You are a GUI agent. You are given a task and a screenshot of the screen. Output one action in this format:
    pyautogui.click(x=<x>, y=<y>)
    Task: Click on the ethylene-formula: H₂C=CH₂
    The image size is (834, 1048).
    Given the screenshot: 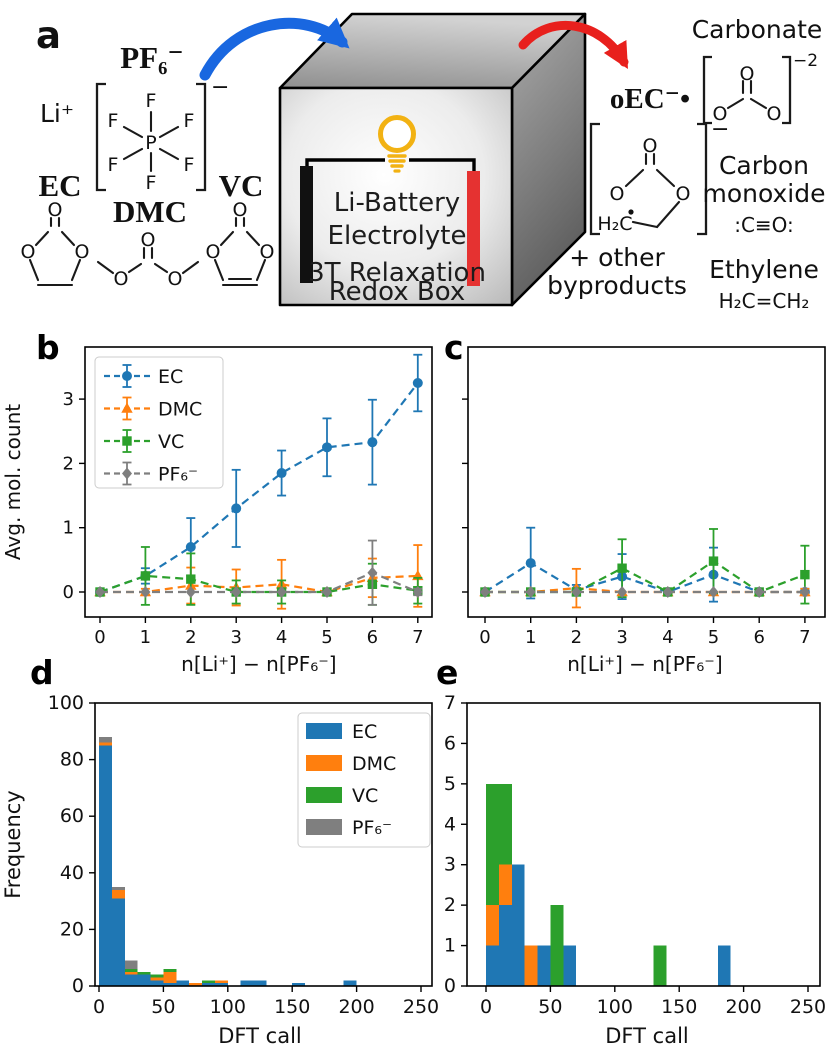 What is the action you would take?
    pyautogui.click(x=764, y=301)
    